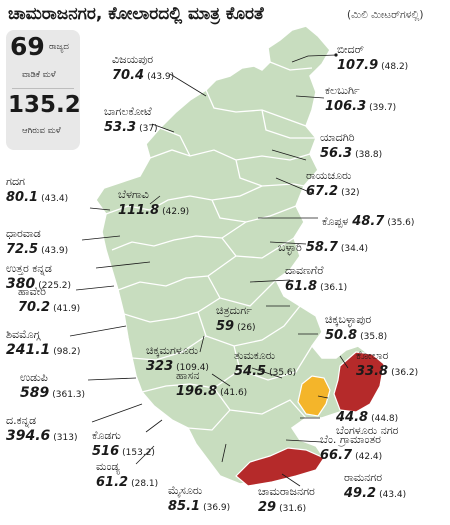 The image size is (450, 525). I want to click on summary-divider, so click(43, 88).